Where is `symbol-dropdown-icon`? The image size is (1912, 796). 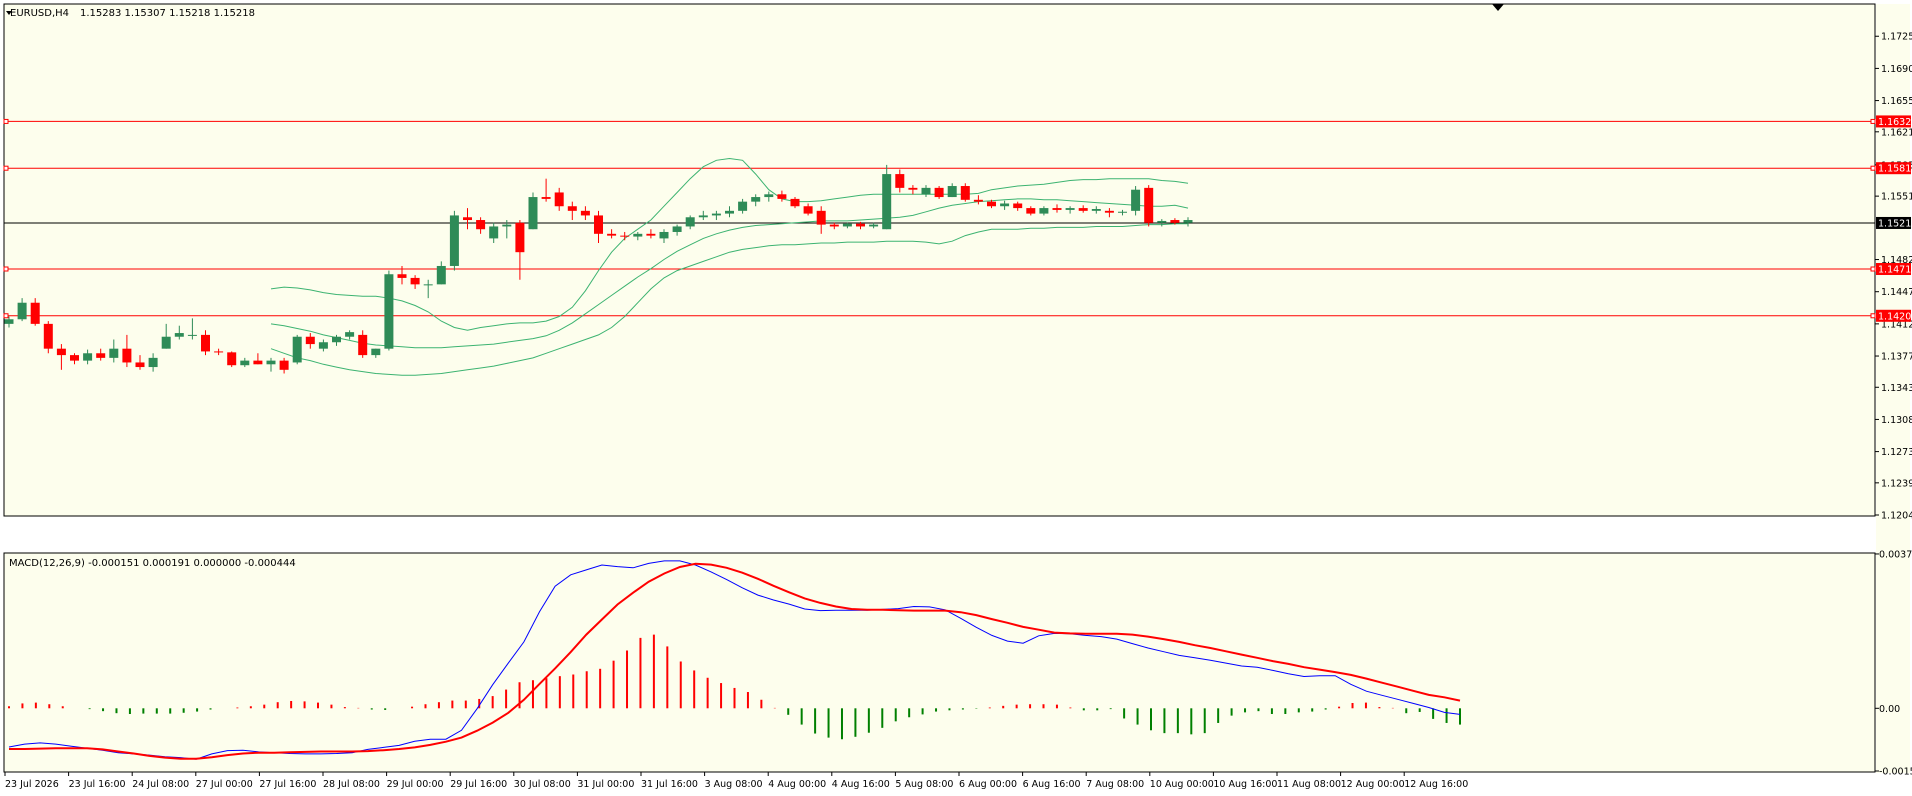
symbol-dropdown-icon is located at coordinates (9, 13).